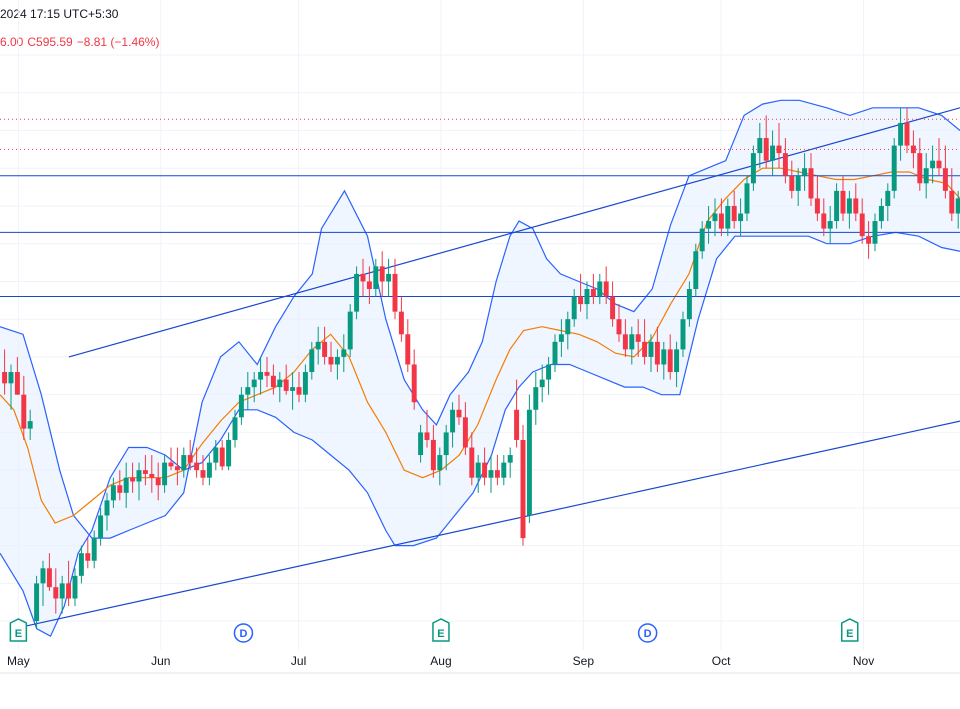 The image size is (960, 709). I want to click on close-value: 595.59, so click(54, 42).